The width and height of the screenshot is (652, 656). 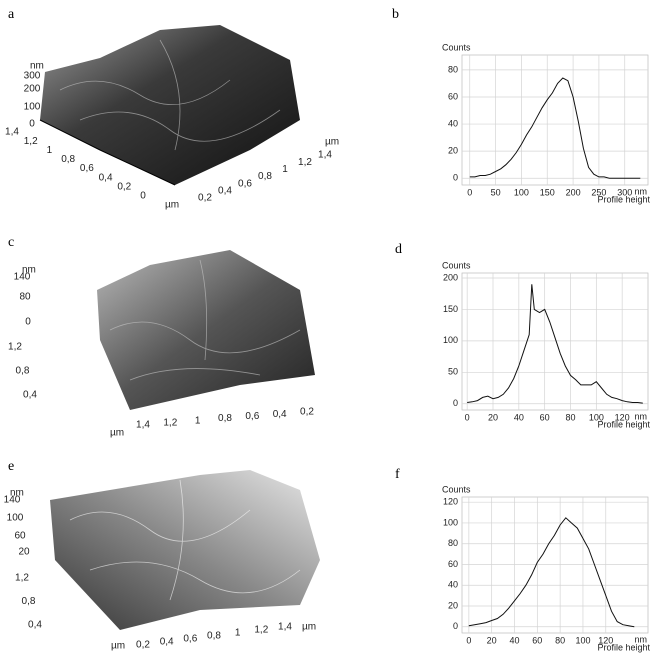 What do you see at coordinates (87, 168) in the screenshot?
I see `y-tick-label: 0,6` at bounding box center [87, 168].